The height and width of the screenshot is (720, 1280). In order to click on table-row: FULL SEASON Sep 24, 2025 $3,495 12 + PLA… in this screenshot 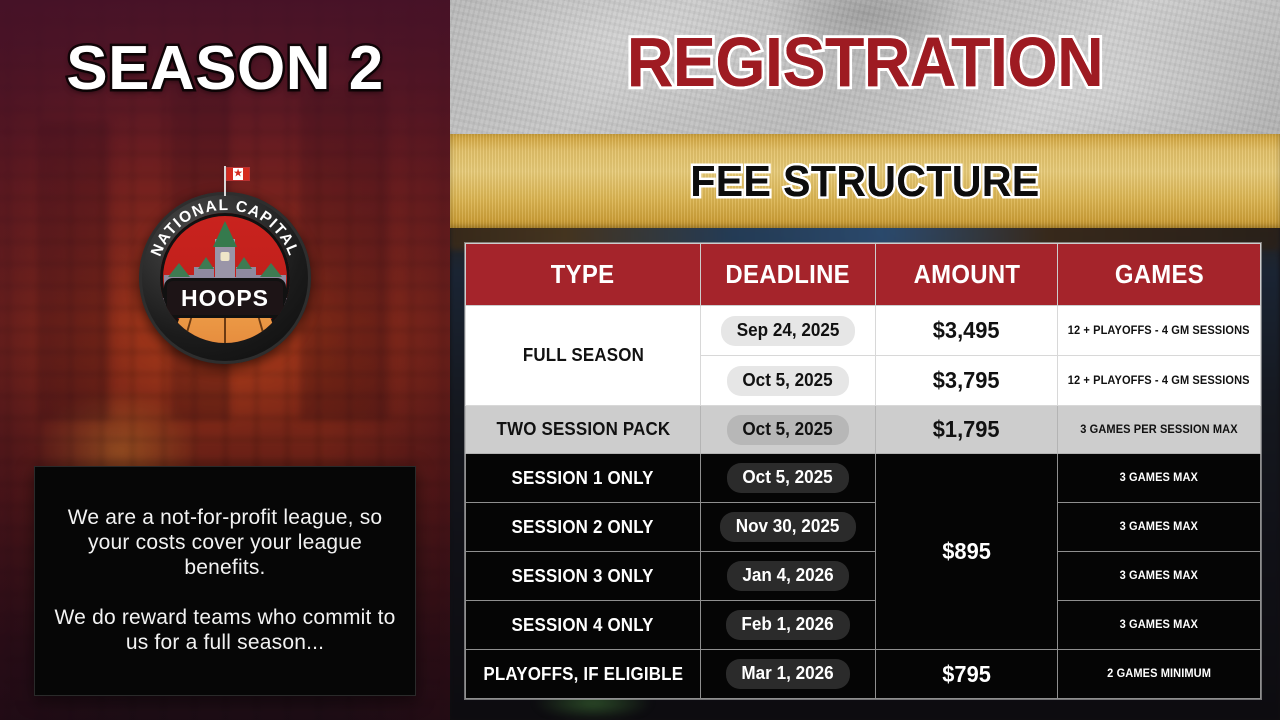, I will do `click(863, 355)`.